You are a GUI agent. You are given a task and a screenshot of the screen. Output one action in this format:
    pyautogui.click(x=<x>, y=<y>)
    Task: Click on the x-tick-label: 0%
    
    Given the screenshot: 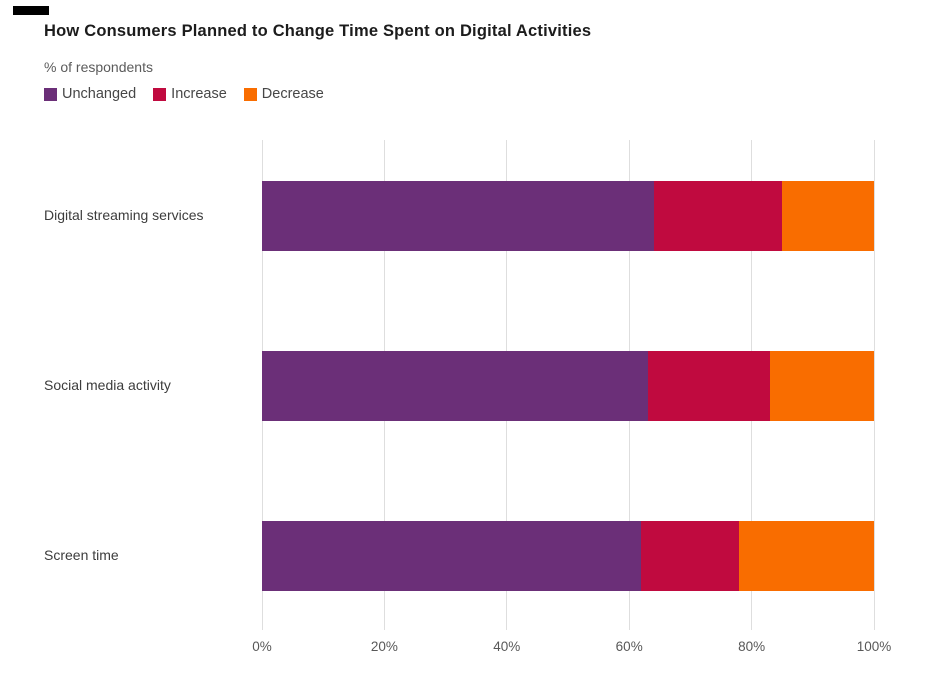 What is the action you would take?
    pyautogui.click(x=262, y=646)
    